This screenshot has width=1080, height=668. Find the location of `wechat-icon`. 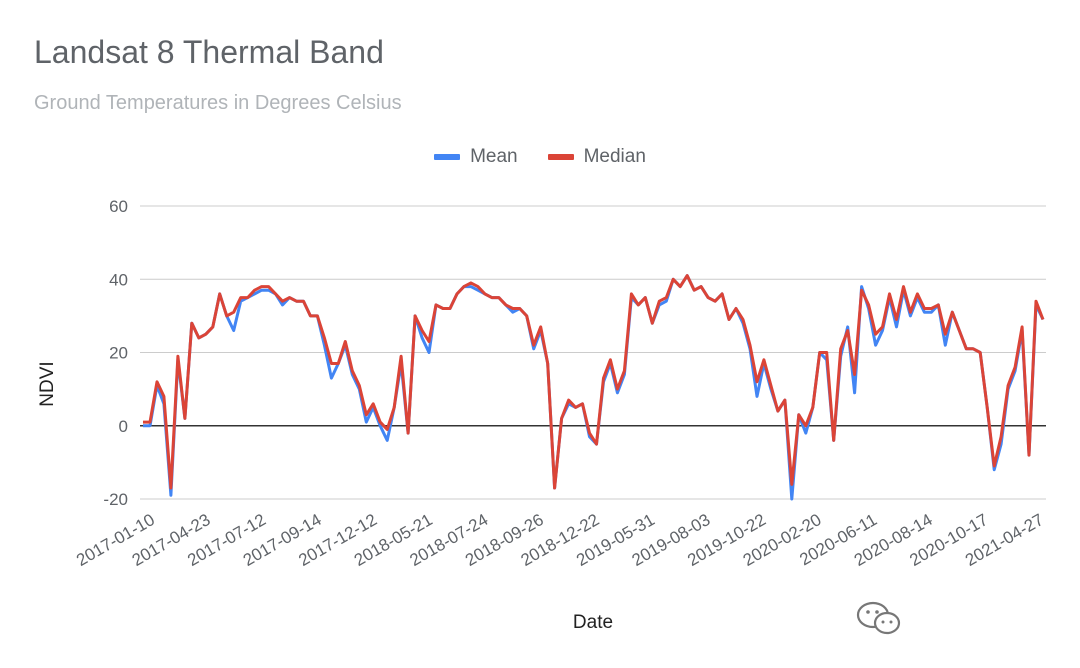

wechat-icon is located at coordinates (878, 618).